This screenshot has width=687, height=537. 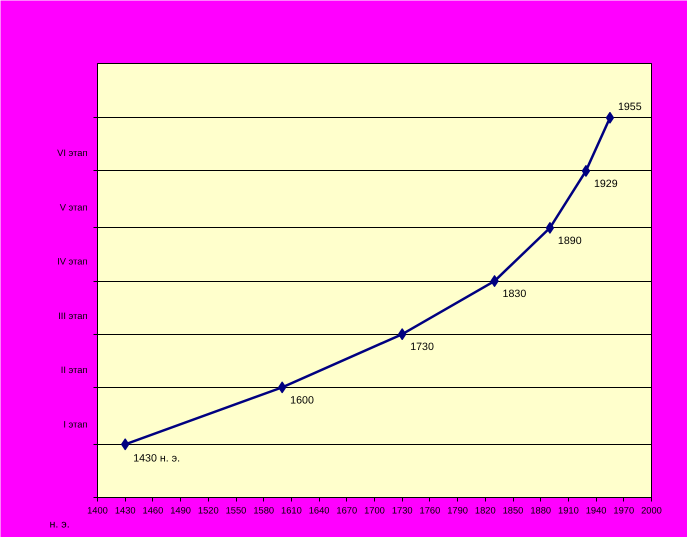 I want to click on x-tick-label: 1970, so click(x=623, y=511).